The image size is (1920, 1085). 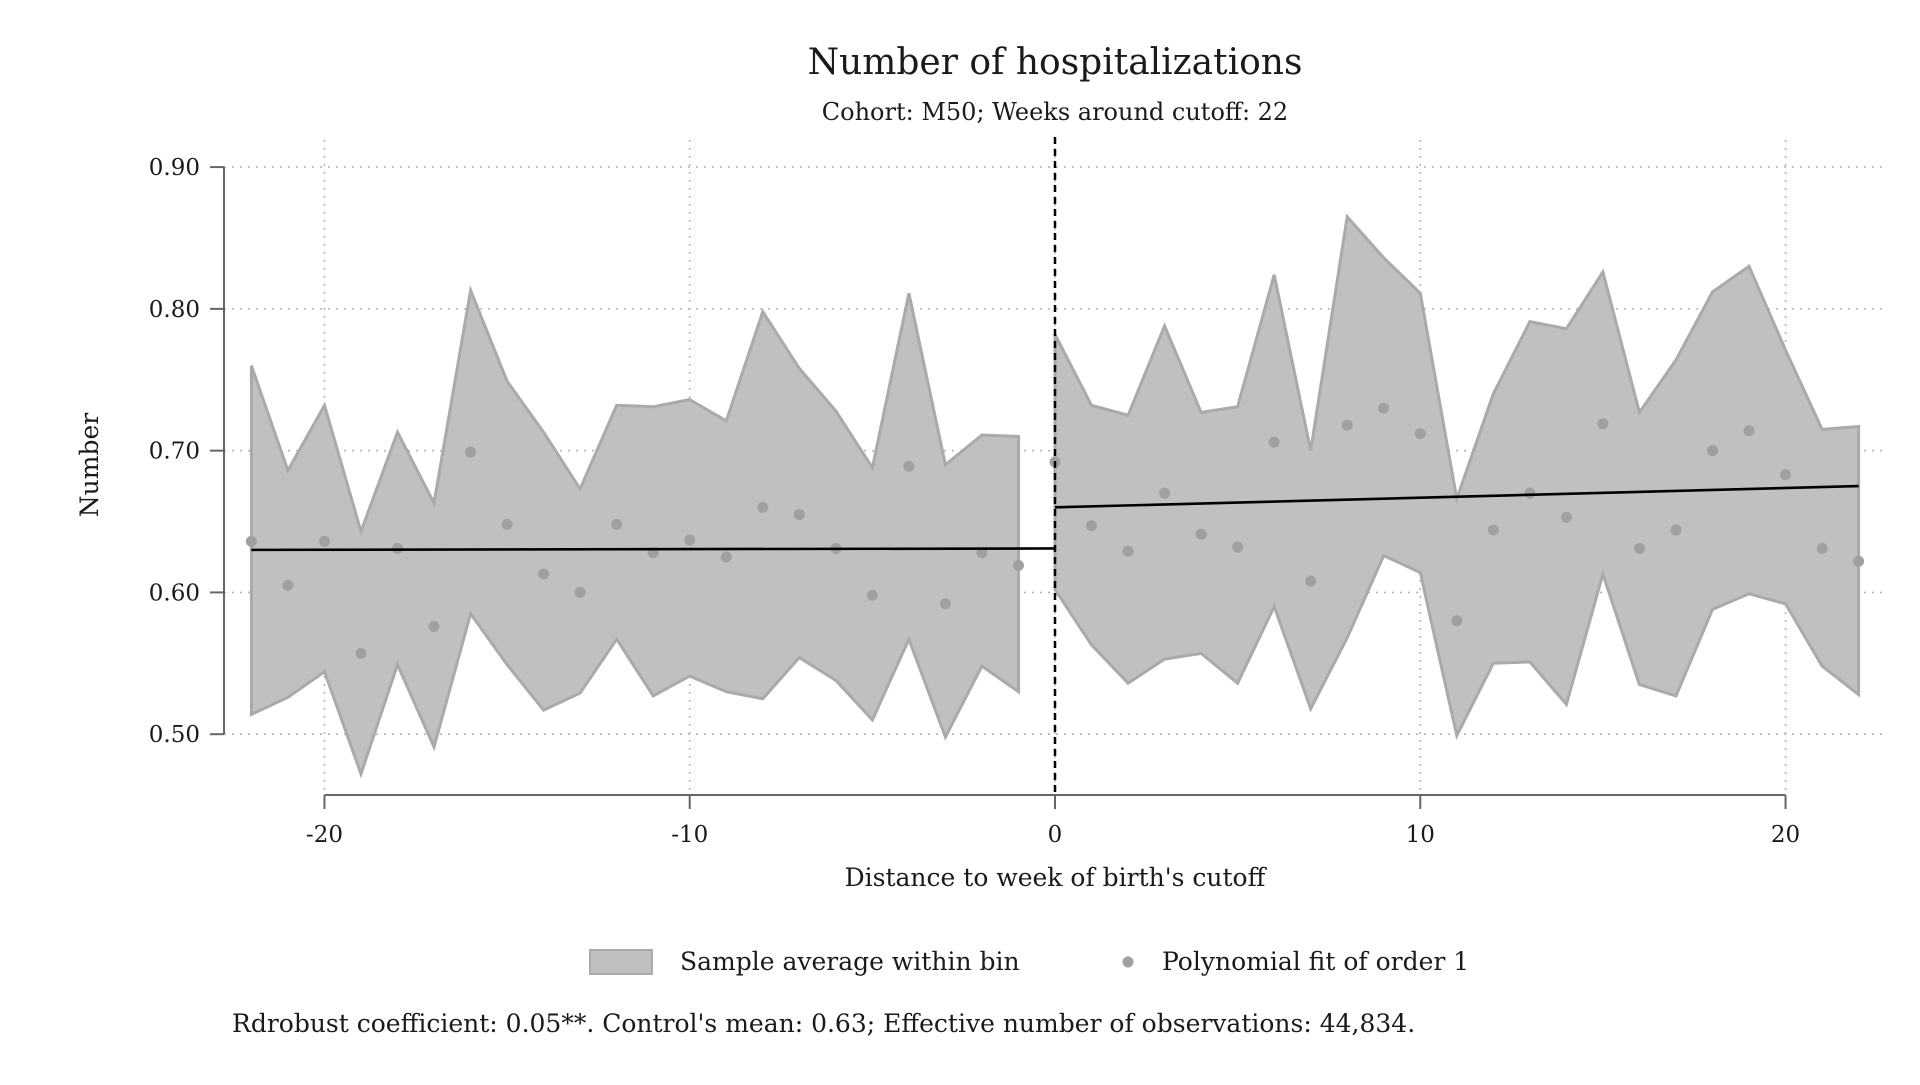 What do you see at coordinates (174, 168) in the screenshot?
I see `y-tick-label: 0.90` at bounding box center [174, 168].